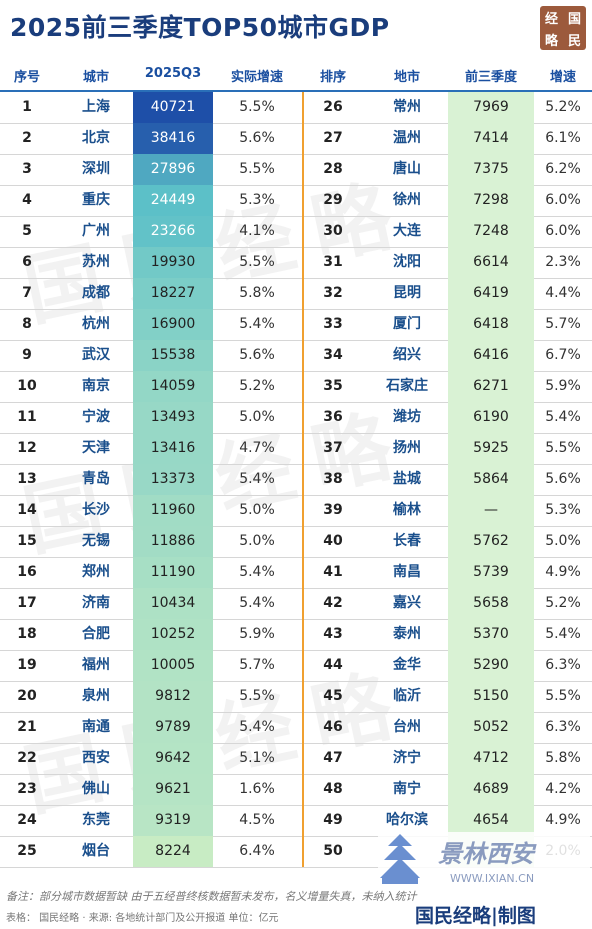 The image size is (592, 929). What do you see at coordinates (563, 820) in the screenshot?
I see `growth-cell: 4.9%` at bounding box center [563, 820].